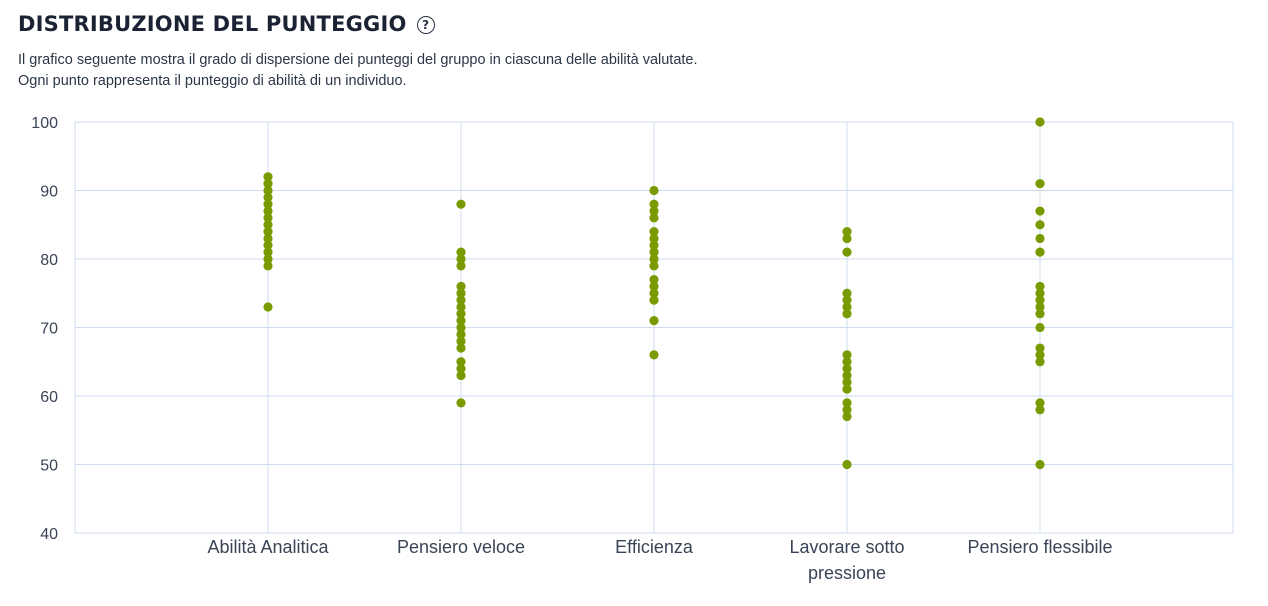 This screenshot has width=1268, height=606. What do you see at coordinates (212, 24) in the screenshot?
I see `page-title: DISTRIBUZIONE DEL PUNTEGGIO` at bounding box center [212, 24].